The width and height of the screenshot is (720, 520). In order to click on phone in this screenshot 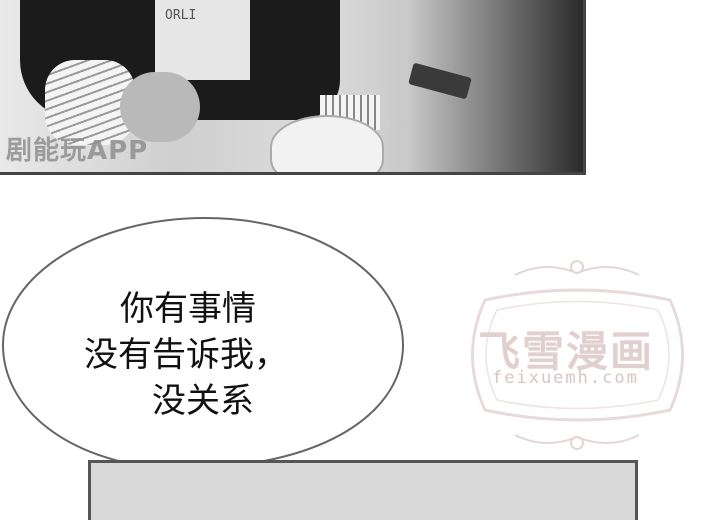, I will do `click(440, 81)`.